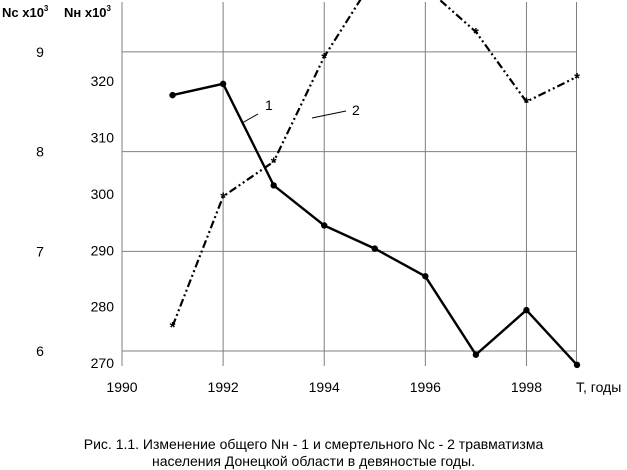 This screenshot has height=470, width=627. I want to click on series-1-point-1995, so click(374, 248).